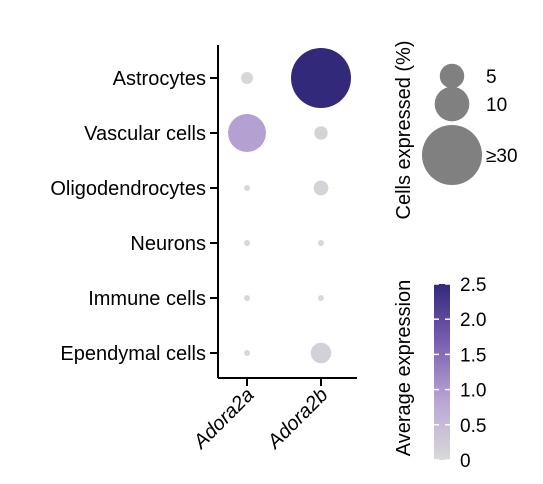 The image size is (543, 484). I want to click on color-legend: Average expression 2.5 2.0 1.5 1.0 0.5 0, so click(439, 373).